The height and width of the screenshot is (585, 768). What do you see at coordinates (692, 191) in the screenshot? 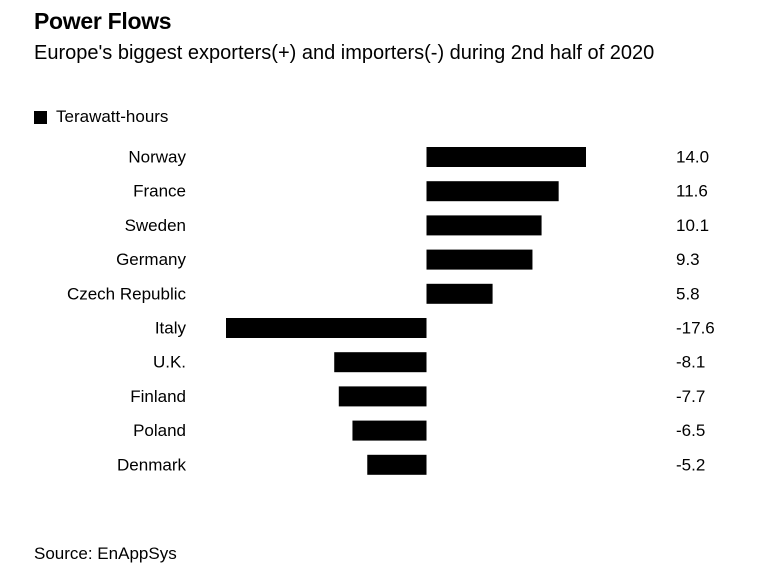
I see `value-label: 11.6` at bounding box center [692, 191].